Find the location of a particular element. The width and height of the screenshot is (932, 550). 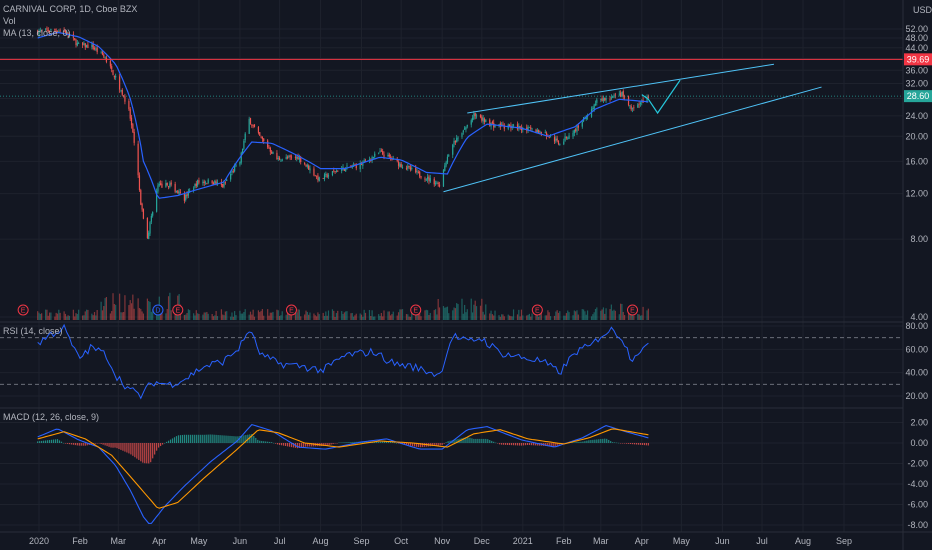

rsi-legend: RSI (14, close) is located at coordinates (33, 331).